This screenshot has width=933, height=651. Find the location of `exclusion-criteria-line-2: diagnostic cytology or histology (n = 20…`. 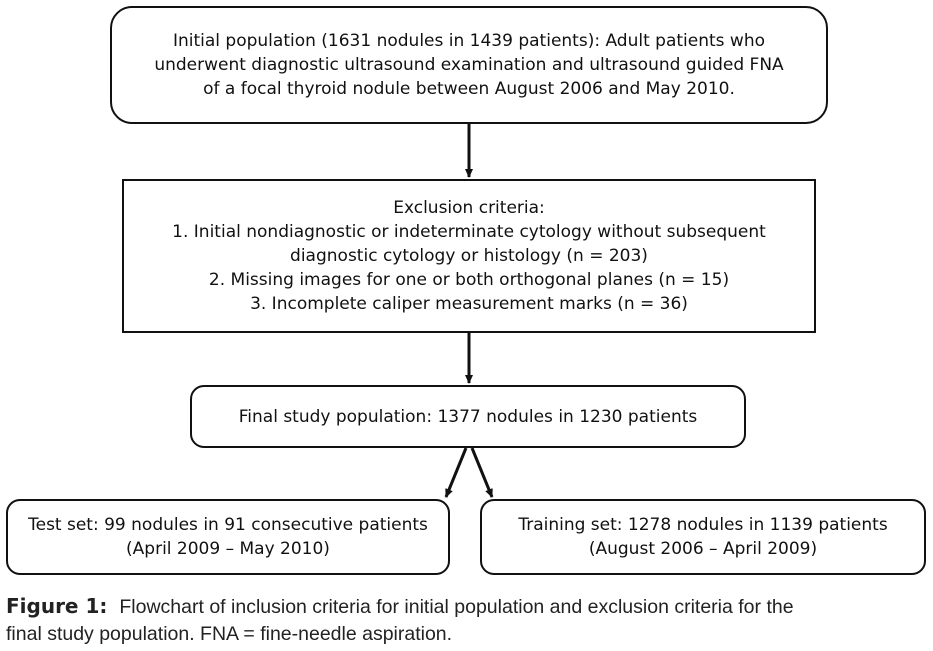

exclusion-criteria-line-2: diagnostic cytology or histology (n = 20… is located at coordinates (469, 256).